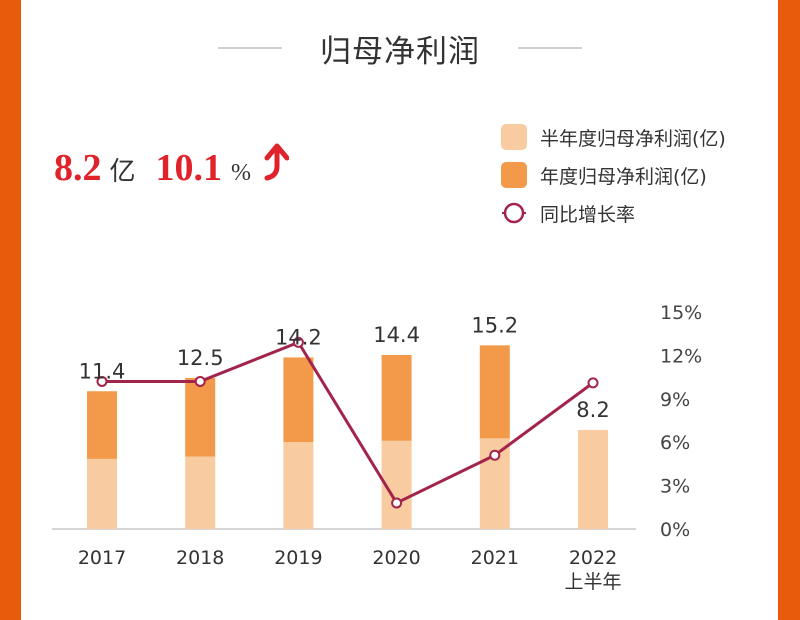 Image resolution: width=800 pixels, height=620 pixels. What do you see at coordinates (494, 325) in the screenshot?
I see `bar-data-label: 15.2` at bounding box center [494, 325].